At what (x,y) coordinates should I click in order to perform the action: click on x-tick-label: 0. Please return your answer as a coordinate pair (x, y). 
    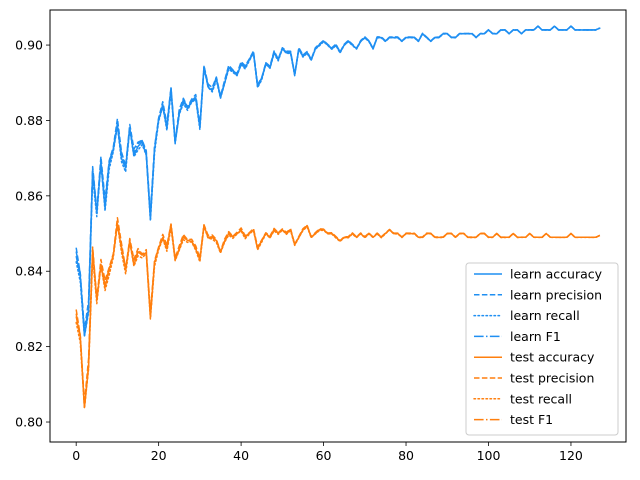
    Looking at the image, I should click on (76, 455).